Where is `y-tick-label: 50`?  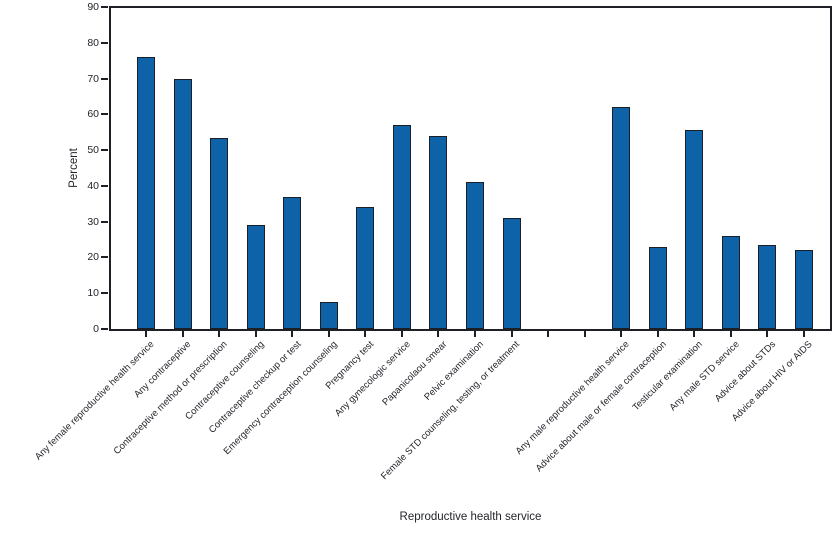
y-tick-label: 50 is located at coordinates (93, 150).